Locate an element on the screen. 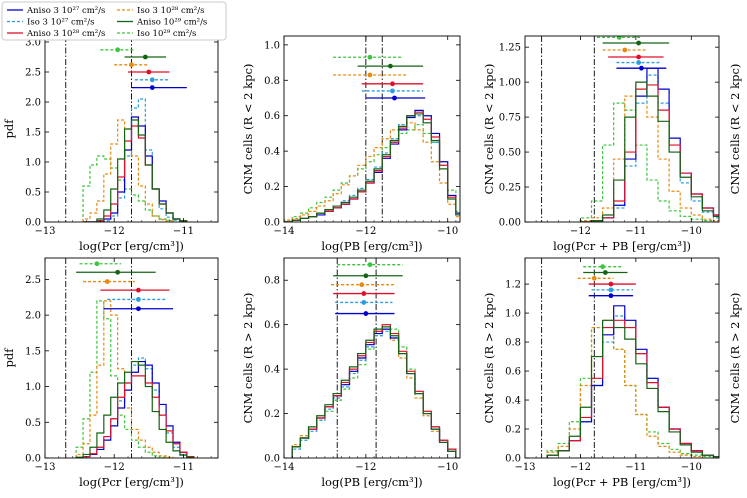 The width and height of the screenshot is (747, 498). y-tick-label: 1.5 is located at coordinates (33, 351).